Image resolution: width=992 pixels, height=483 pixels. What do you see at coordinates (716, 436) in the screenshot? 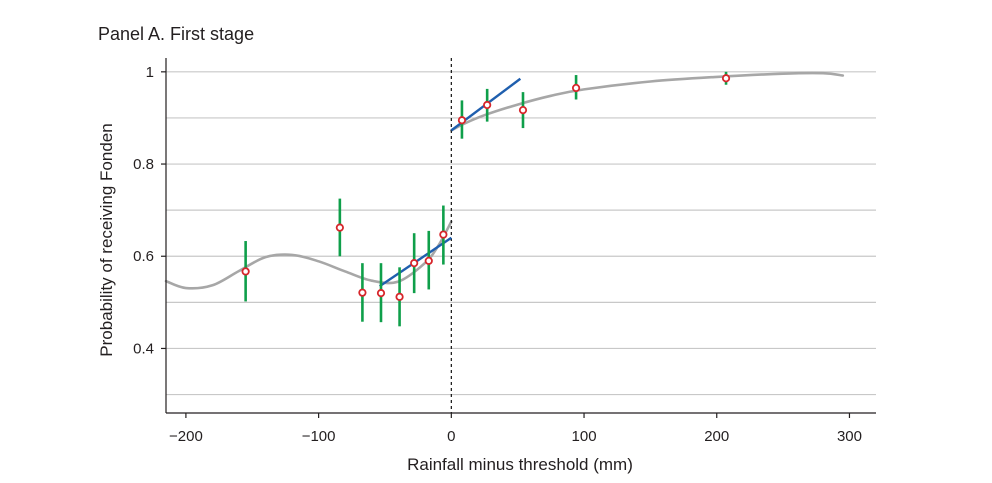
I see `x-tick-label: 200` at bounding box center [716, 436].